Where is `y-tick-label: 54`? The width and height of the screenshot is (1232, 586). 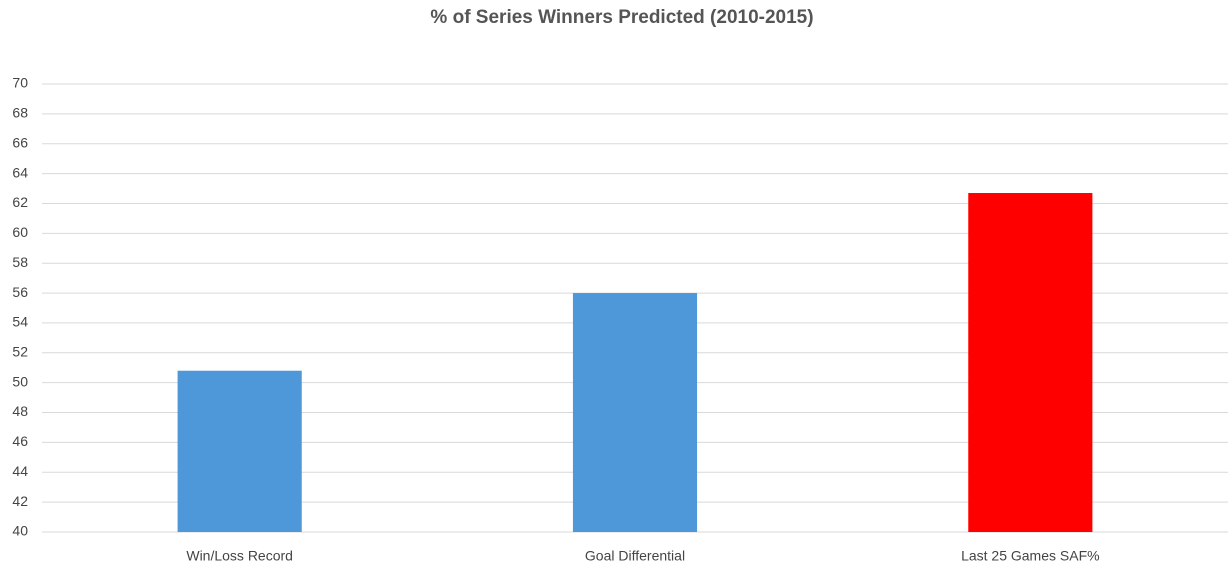
y-tick-label: 54 is located at coordinates (20, 322).